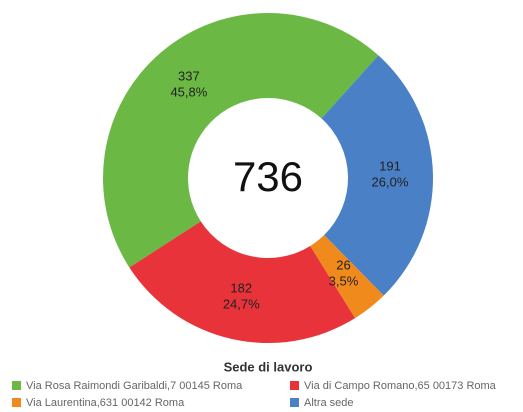 This screenshot has width=523, height=412. What do you see at coordinates (105, 403) in the screenshot?
I see `legend-label: Via Laurentina,631 00142 Roma` at bounding box center [105, 403].